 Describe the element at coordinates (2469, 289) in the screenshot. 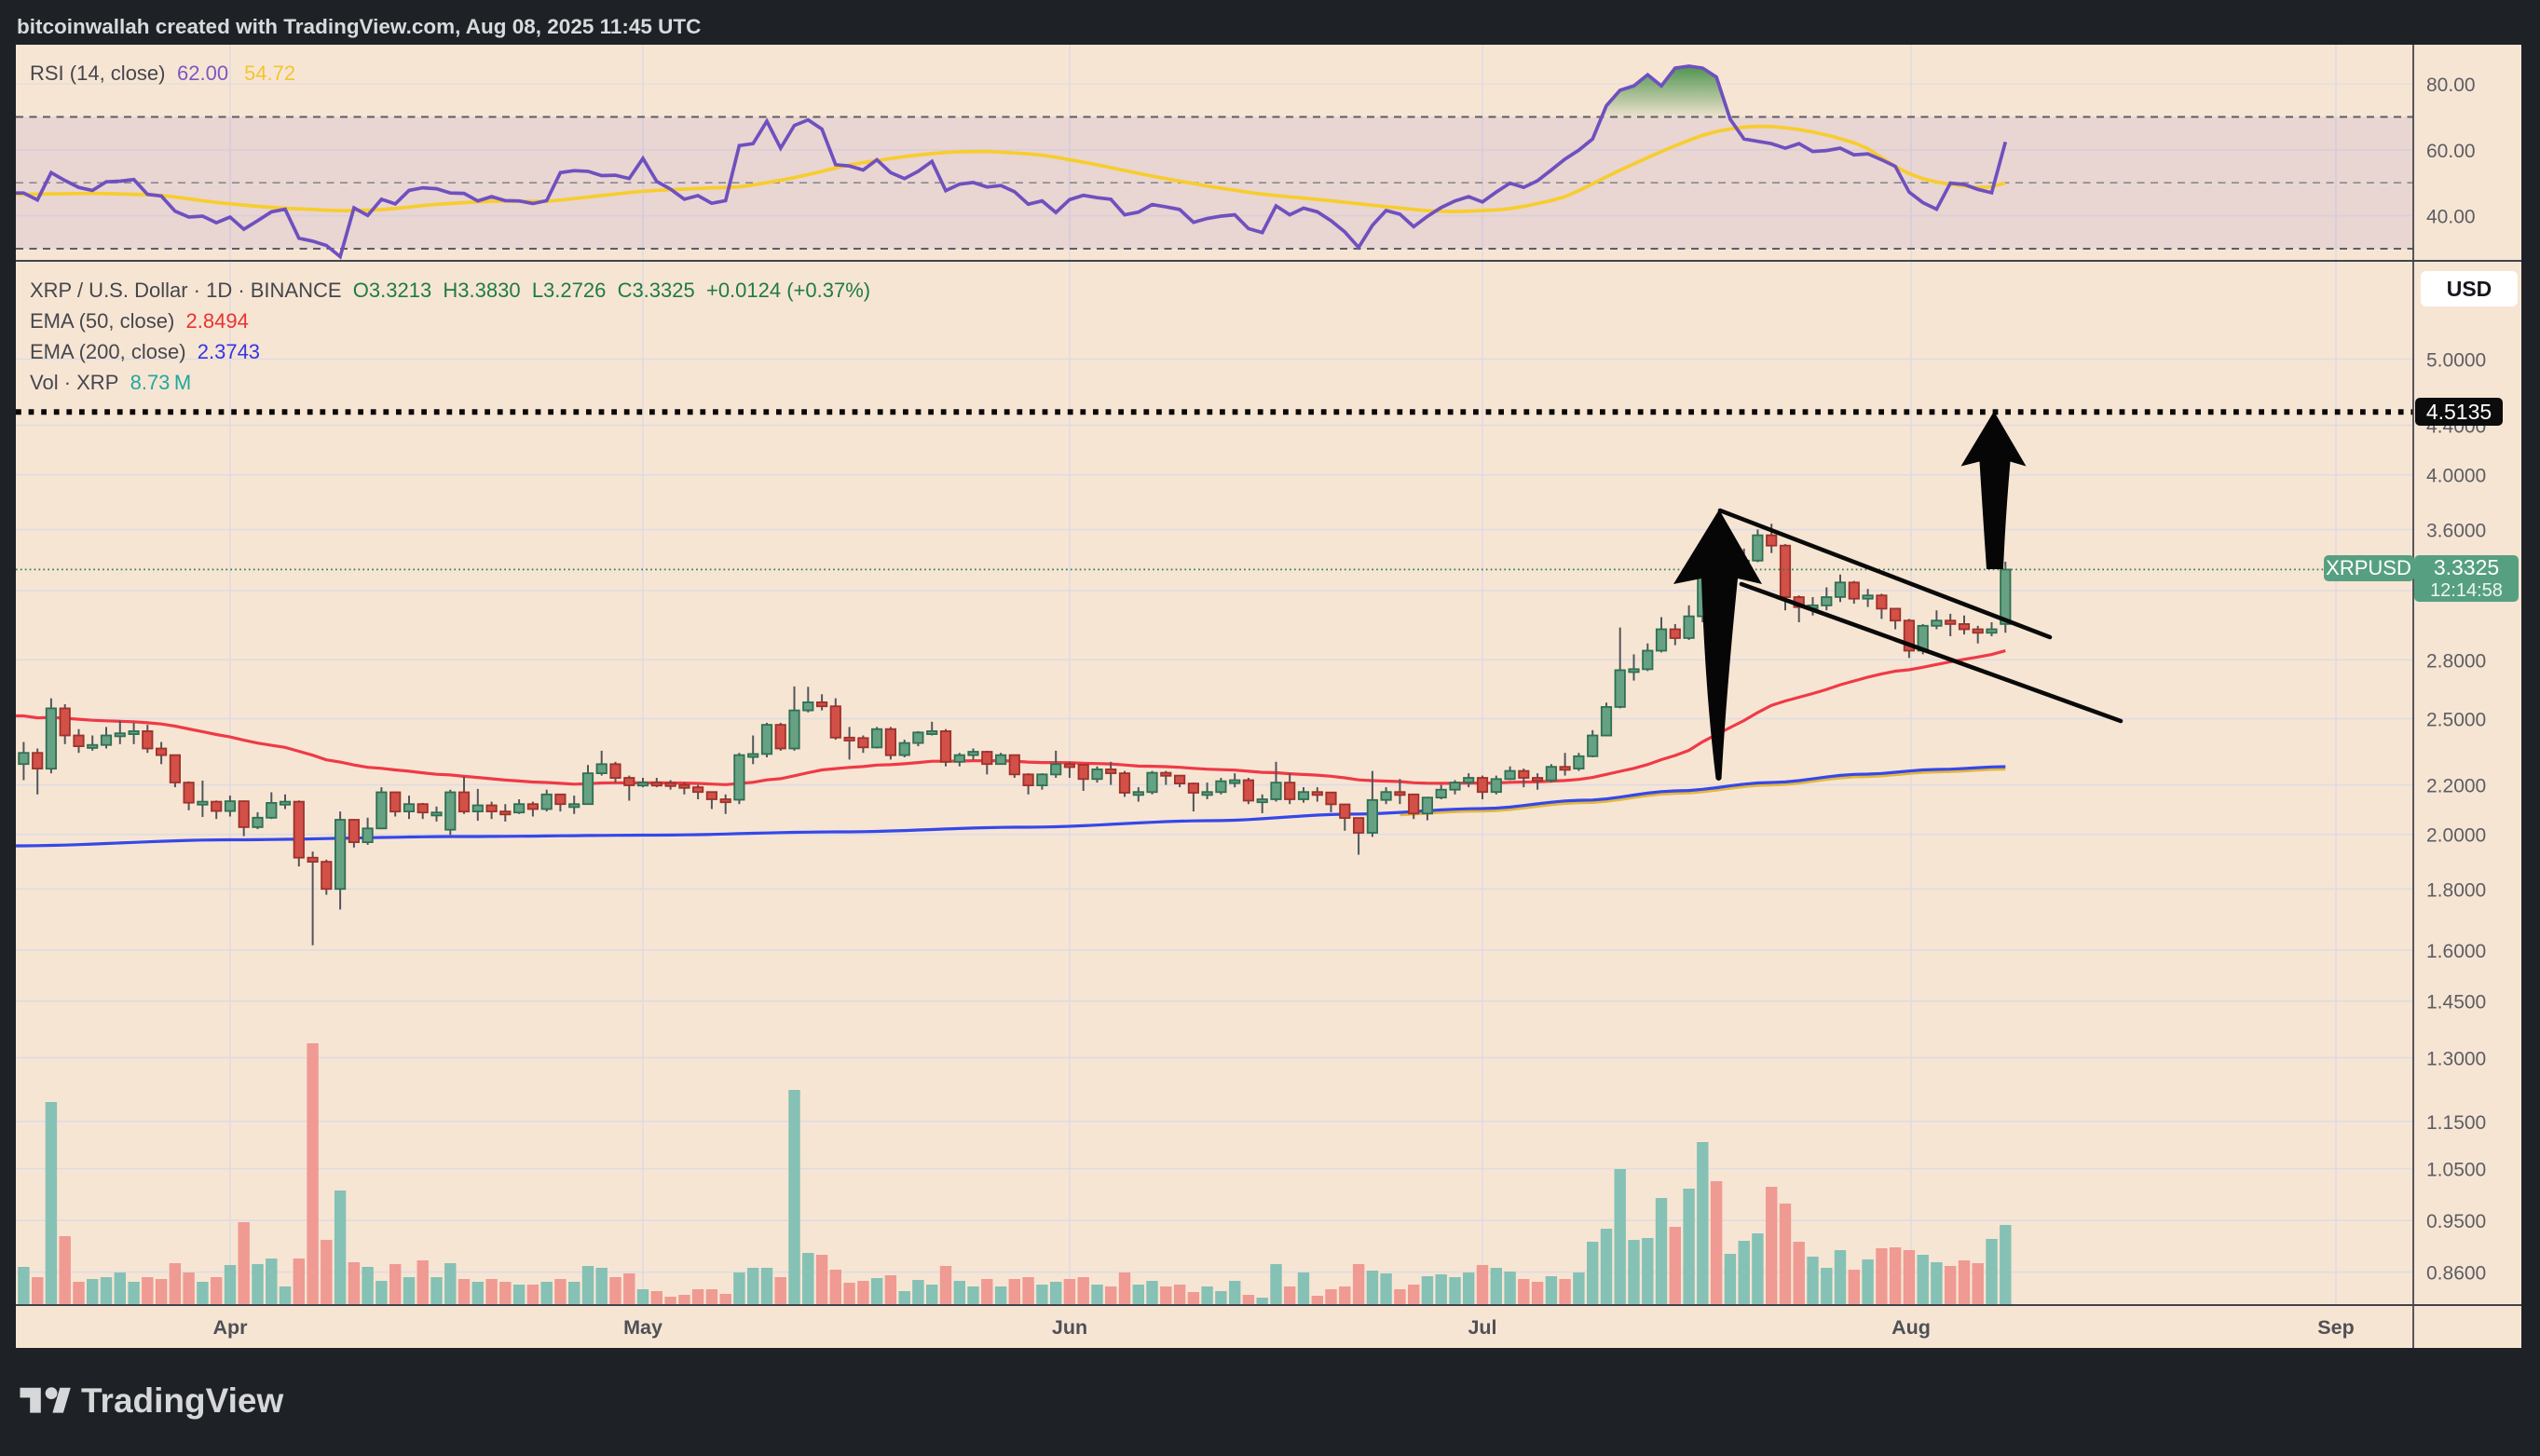

I see `svg-text: USD` at that location.